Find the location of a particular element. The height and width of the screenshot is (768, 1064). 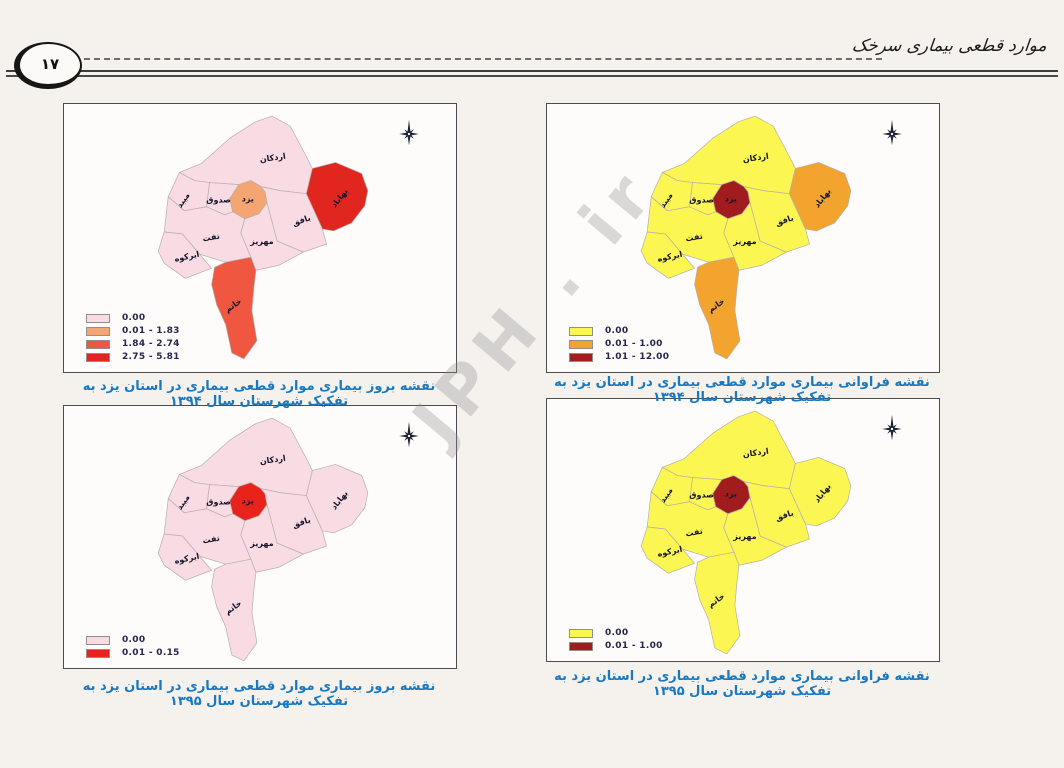

legend-label: 0.01 - 1.83 is located at coordinates (151, 331).